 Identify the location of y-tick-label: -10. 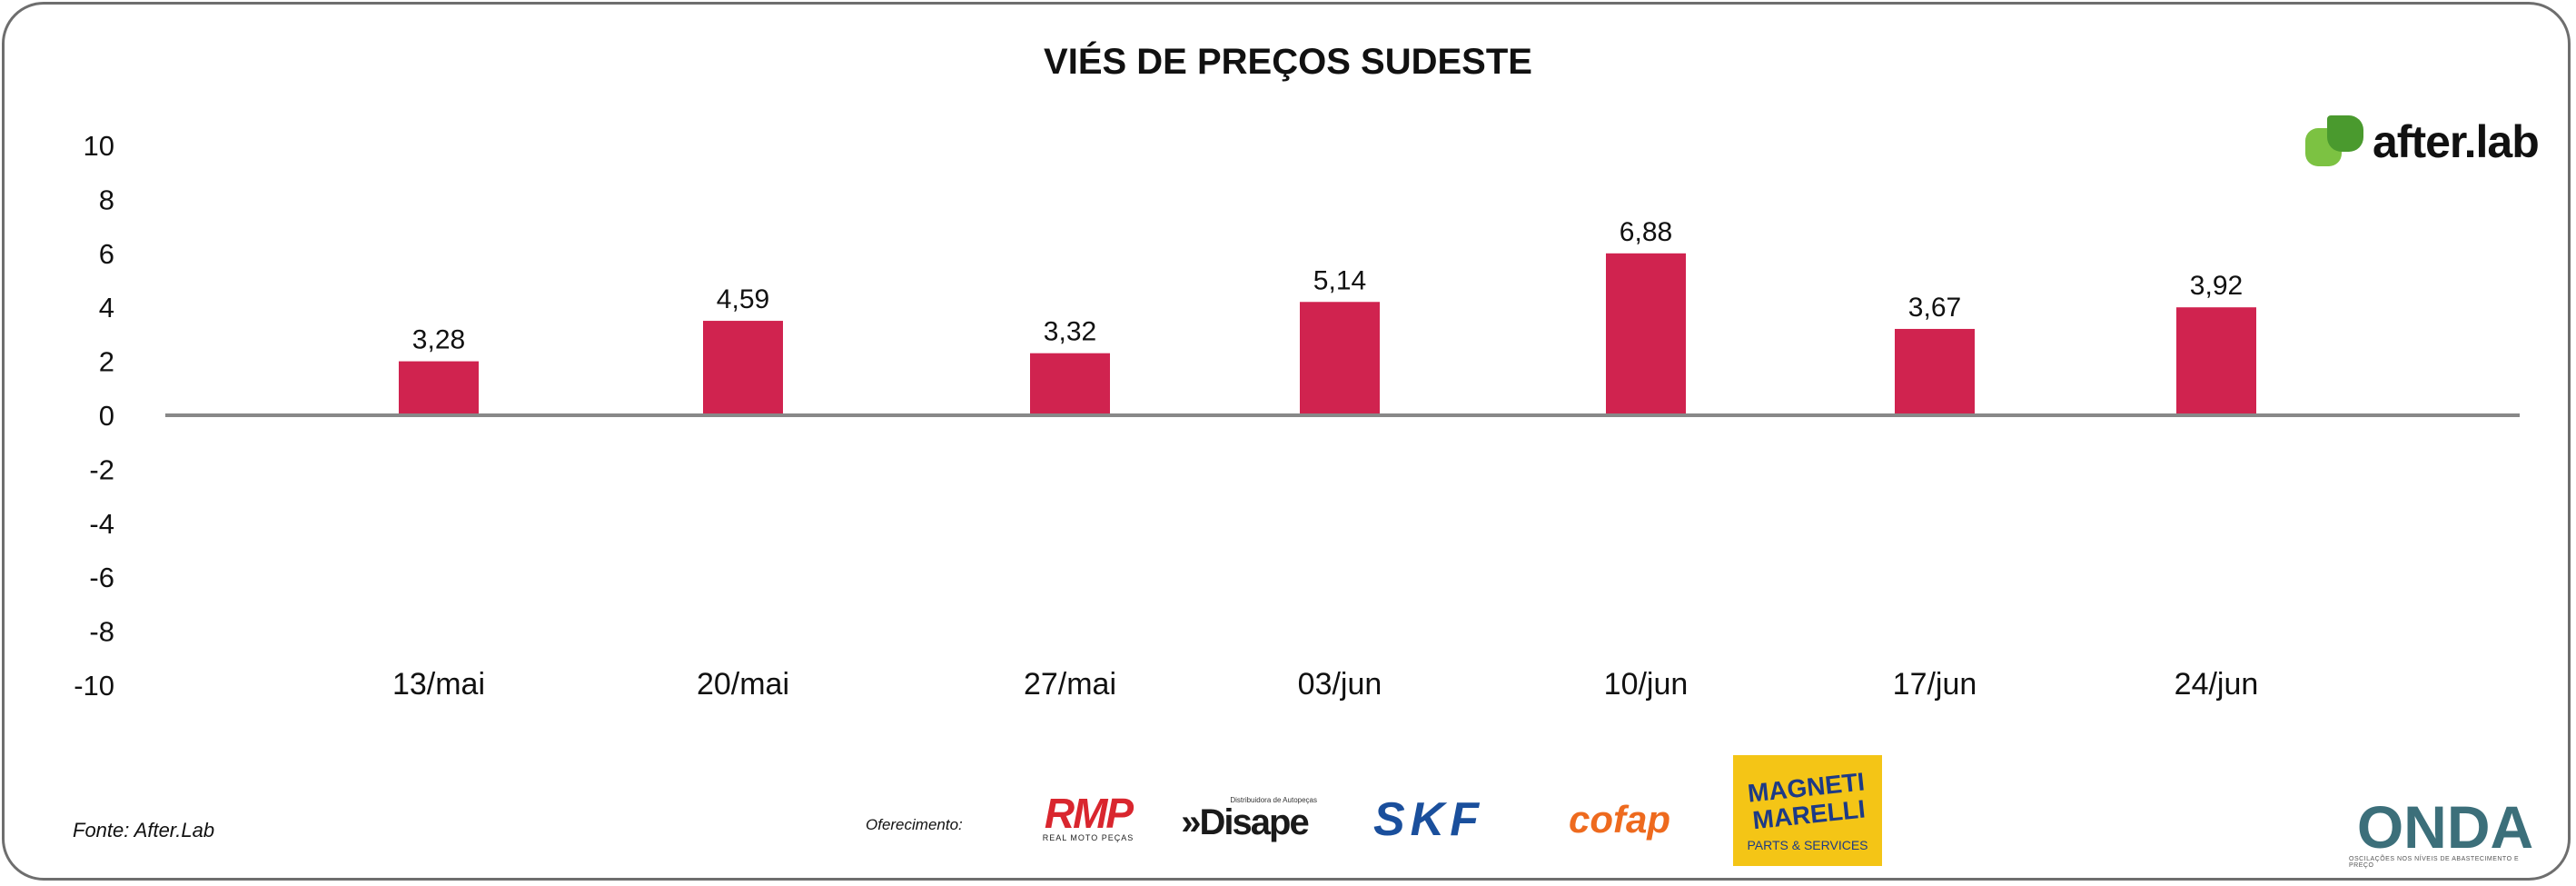
(94, 686).